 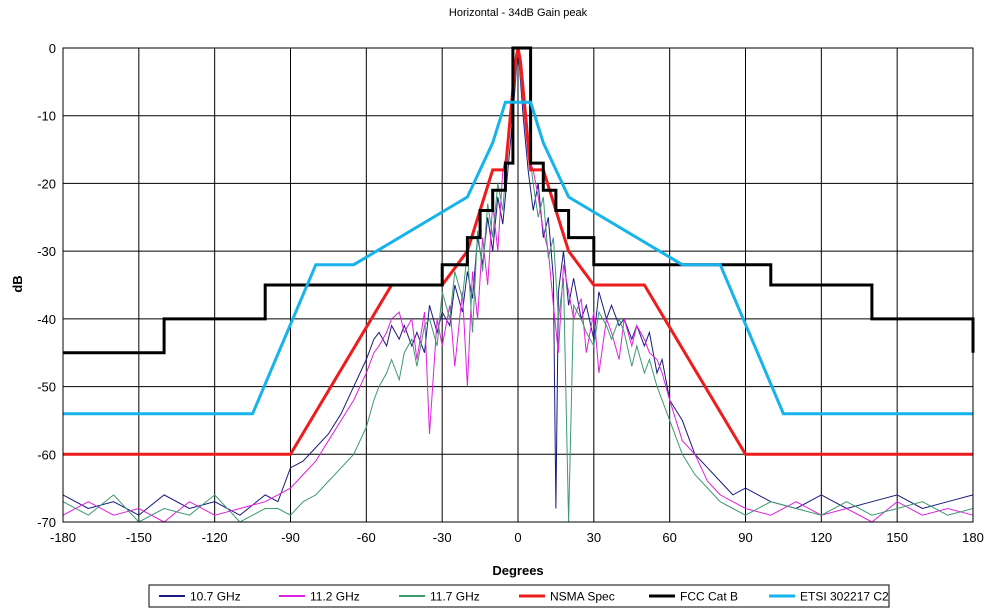 What do you see at coordinates (973, 537) in the screenshot?
I see `x-tick-label: 180` at bounding box center [973, 537].